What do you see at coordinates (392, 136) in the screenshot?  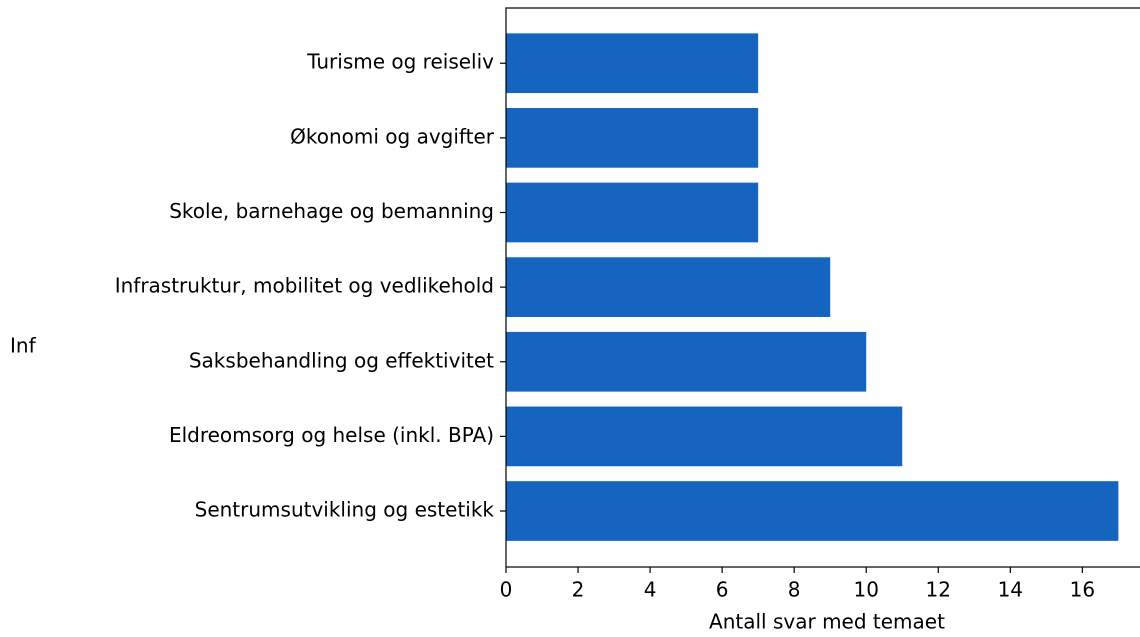 I see `y-tick-label: Økonomi og avgifter` at bounding box center [392, 136].